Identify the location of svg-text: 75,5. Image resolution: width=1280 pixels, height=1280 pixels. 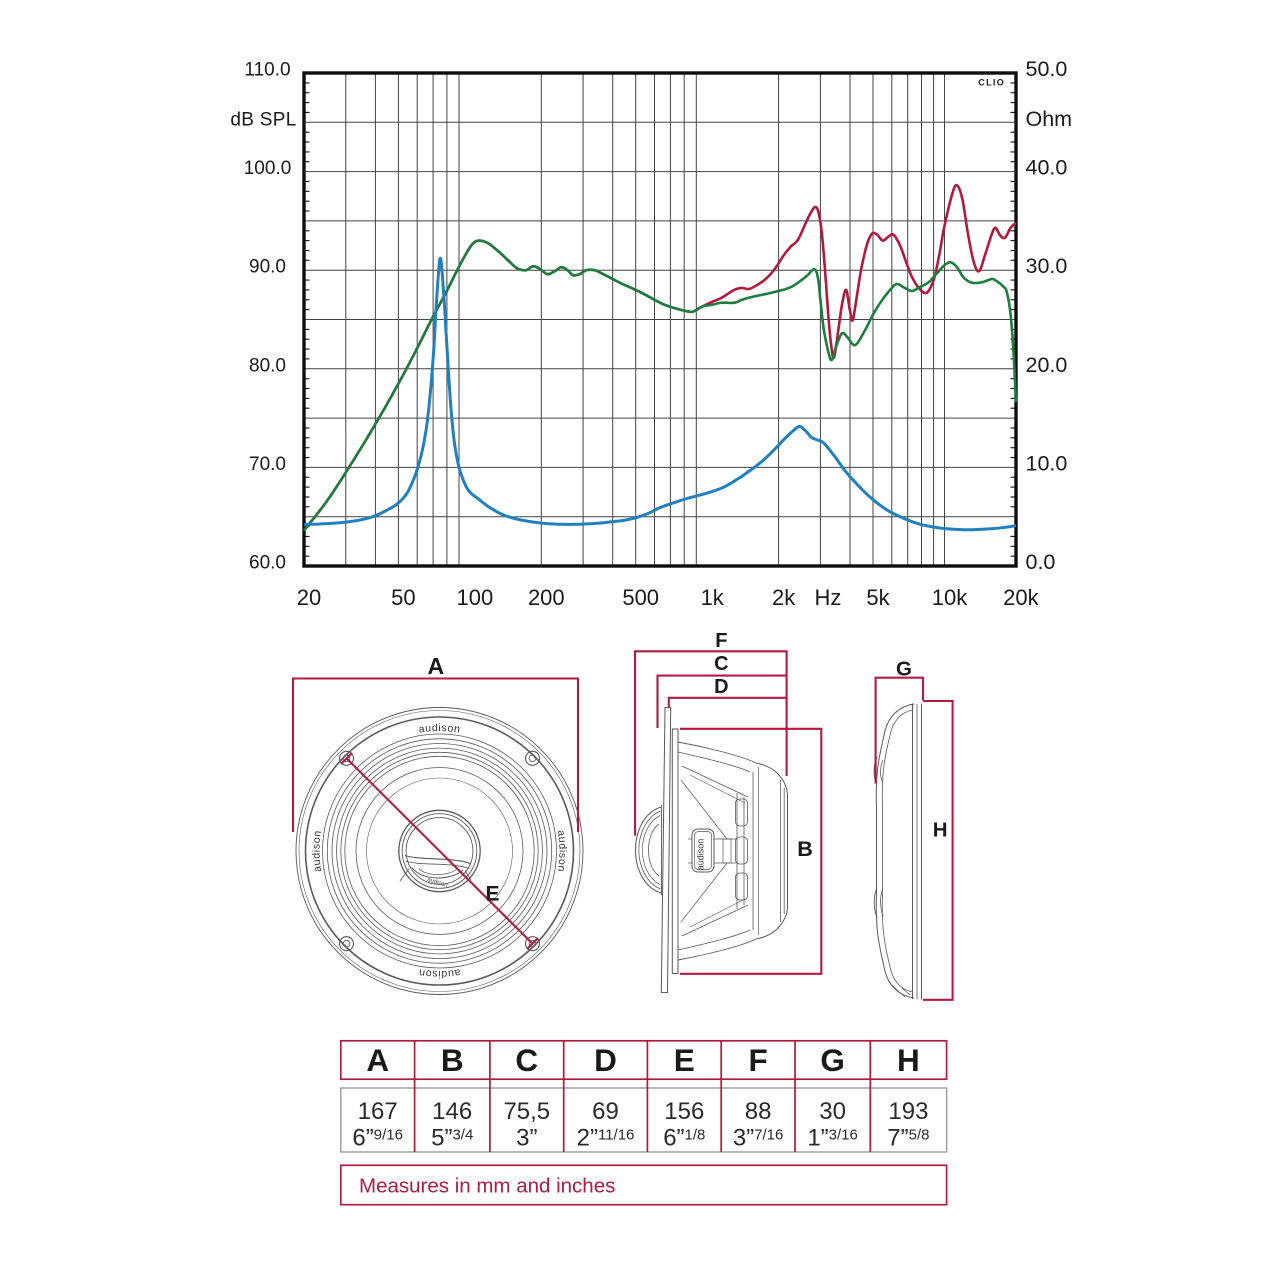
(526, 1111).